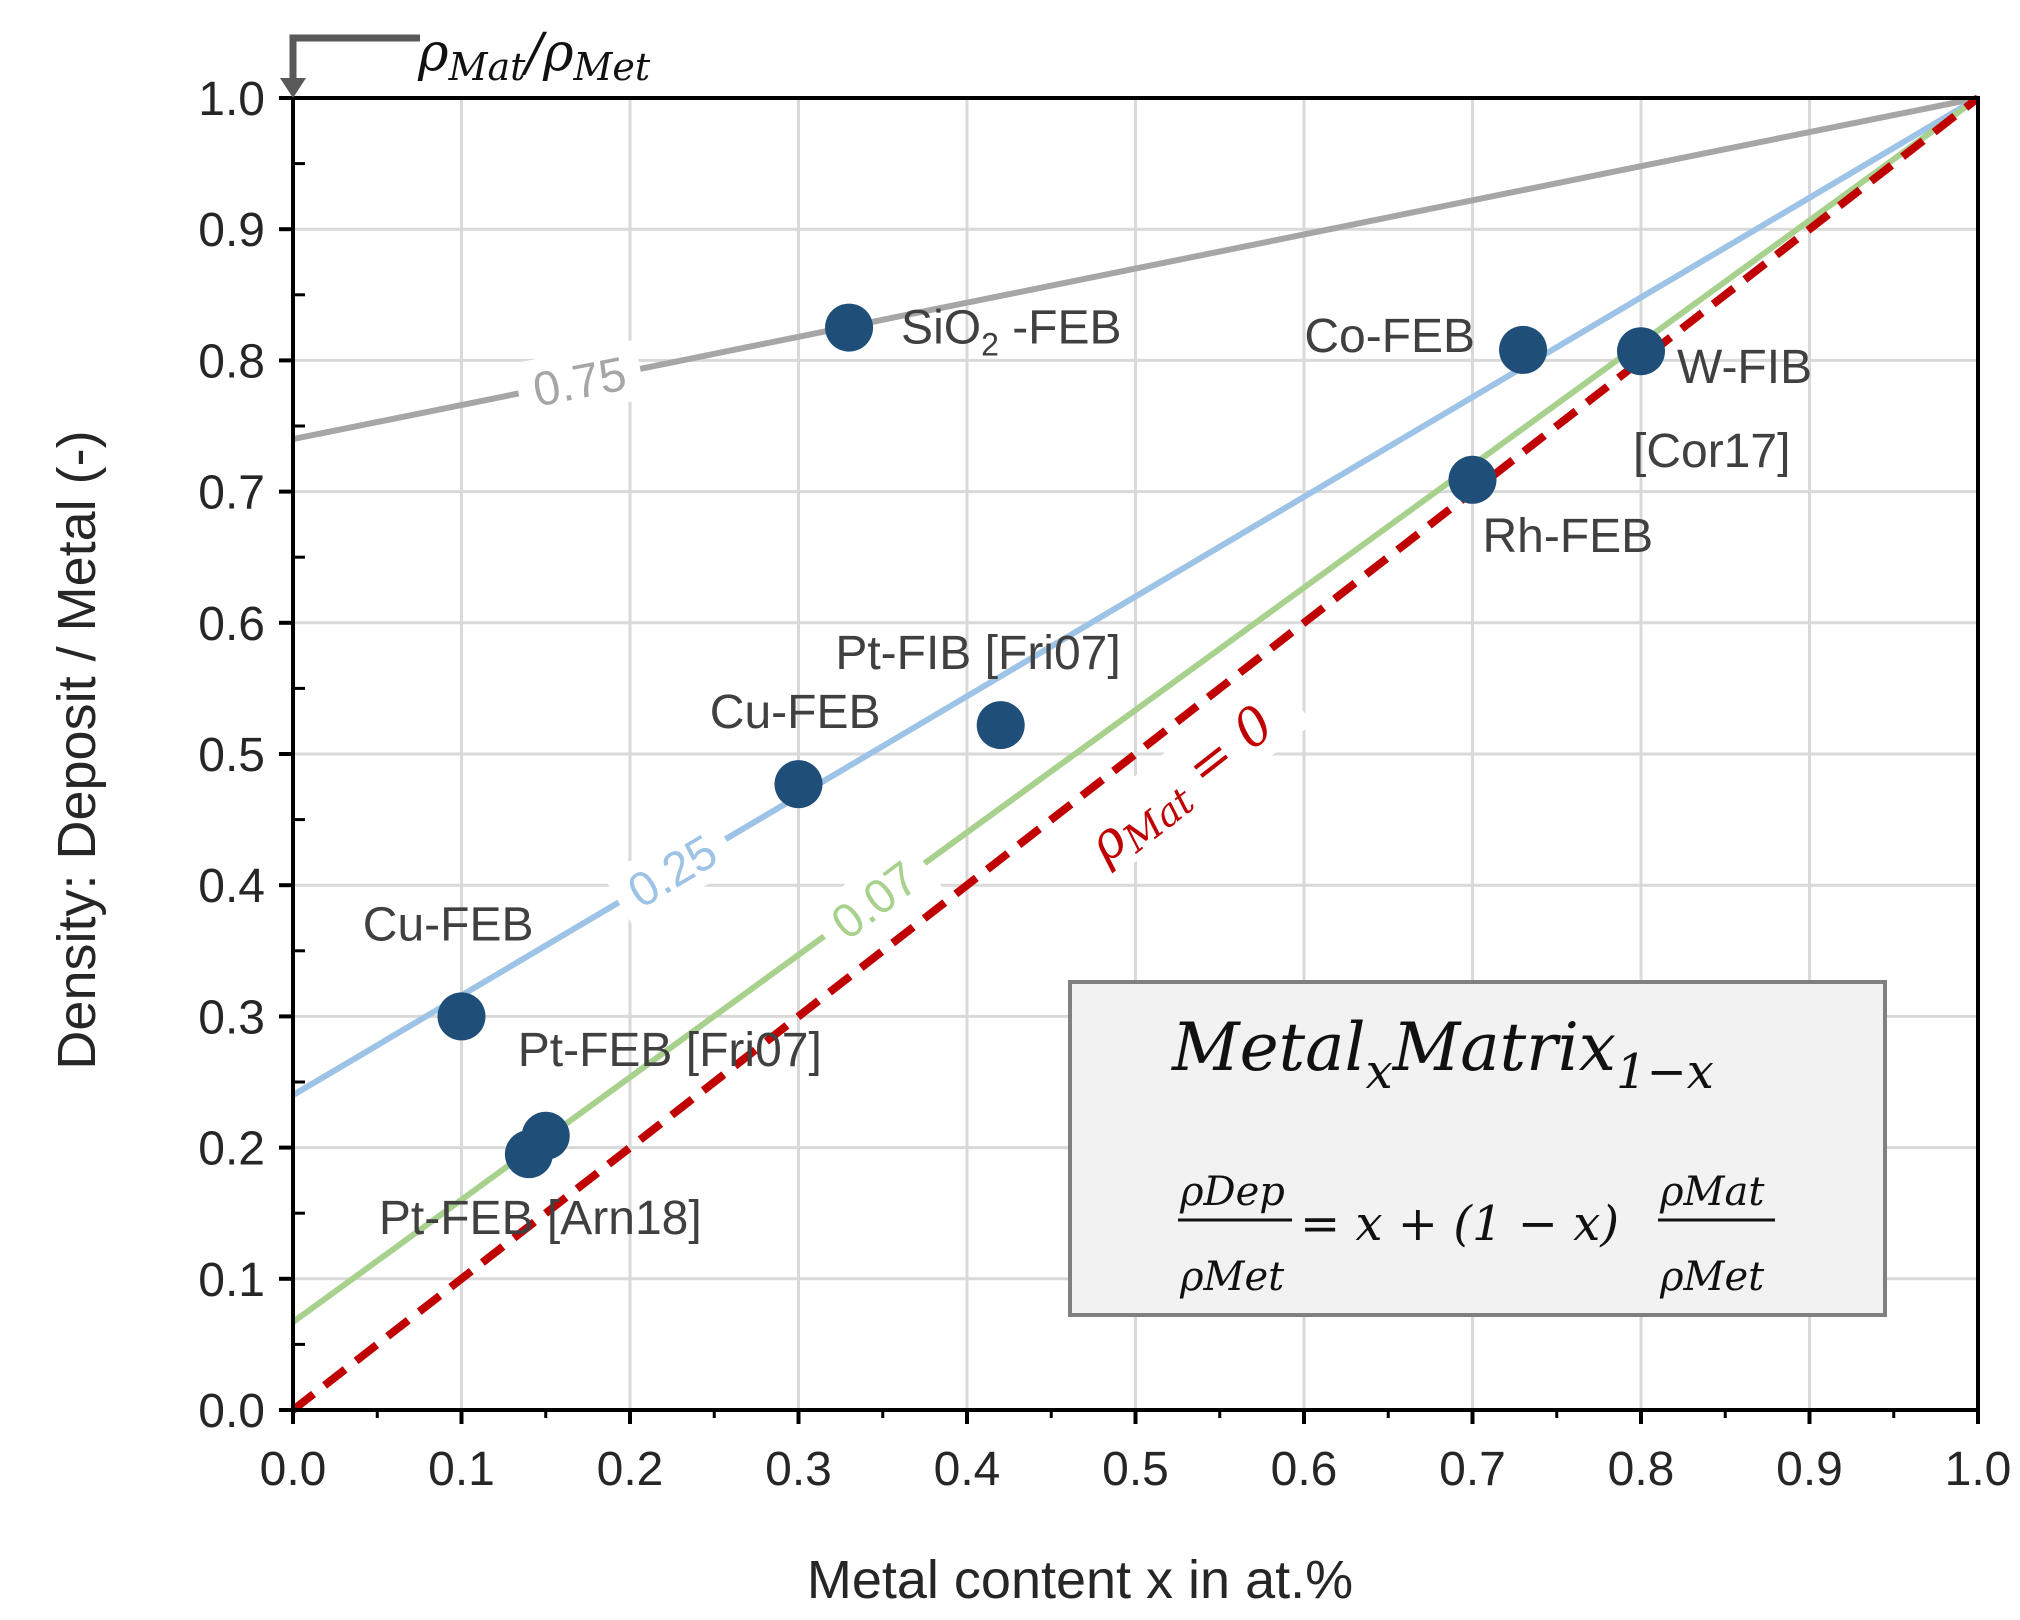 The width and height of the screenshot is (2020, 1620). I want to click on formula-box-frame, so click(1477, 1148).